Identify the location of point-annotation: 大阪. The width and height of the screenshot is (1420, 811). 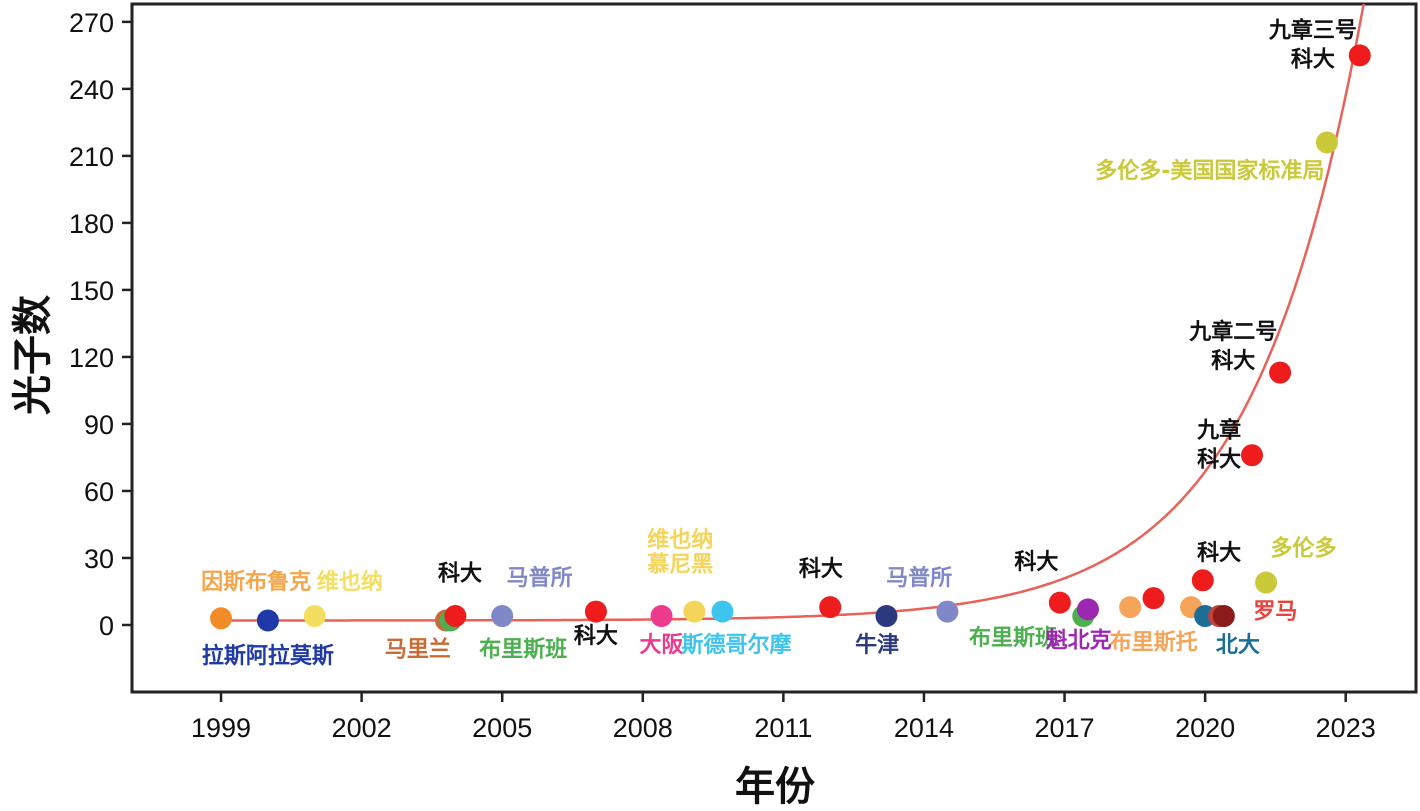
(662, 645).